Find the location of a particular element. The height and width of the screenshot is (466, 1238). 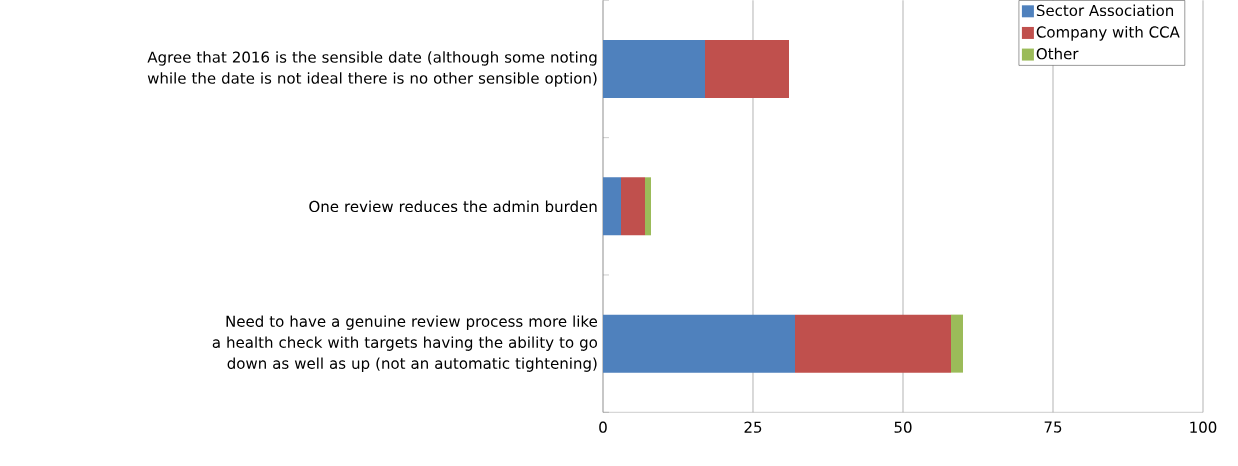

y-tick-label: Agree that 2016 is the sensible date (although some noting while the date is not ideal there is no other sensible option) is located at coordinates (372, 69).